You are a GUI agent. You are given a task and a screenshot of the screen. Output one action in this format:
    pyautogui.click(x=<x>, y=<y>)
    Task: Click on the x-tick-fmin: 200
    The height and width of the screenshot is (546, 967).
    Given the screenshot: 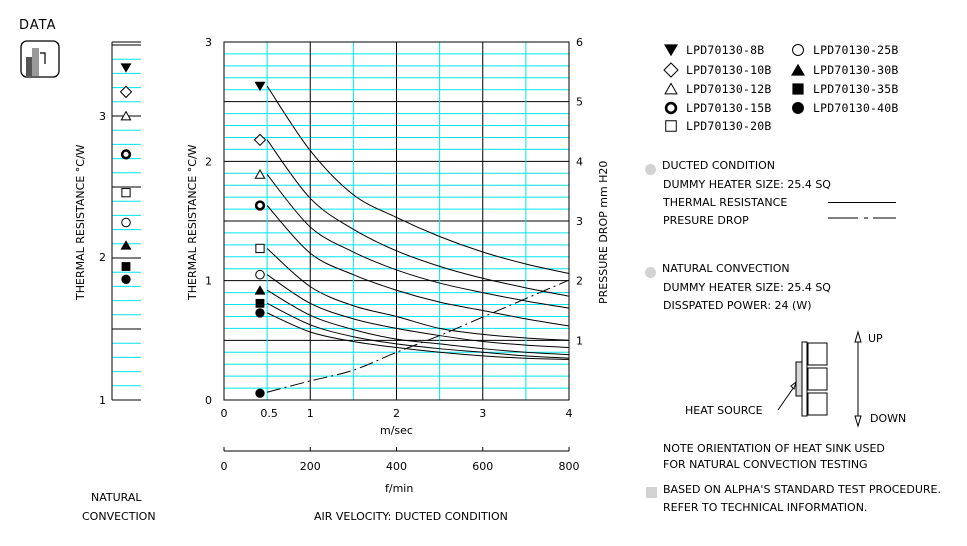 What is the action you would take?
    pyautogui.click(x=310, y=466)
    